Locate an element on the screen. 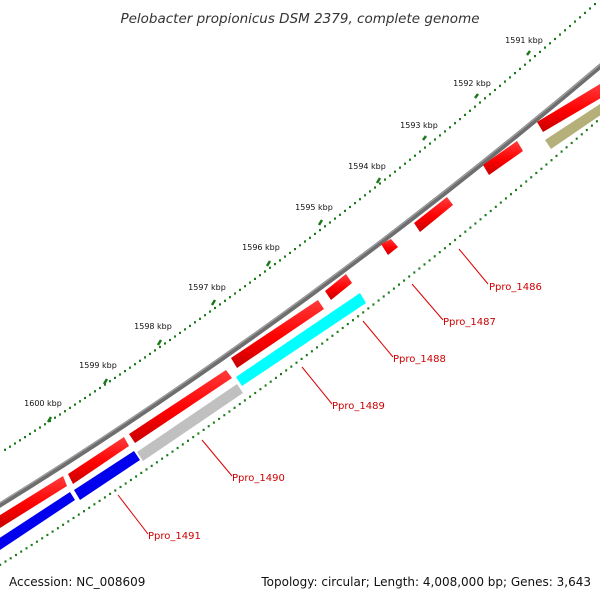  tick-label-1599: 1599 kbp is located at coordinates (98, 365).